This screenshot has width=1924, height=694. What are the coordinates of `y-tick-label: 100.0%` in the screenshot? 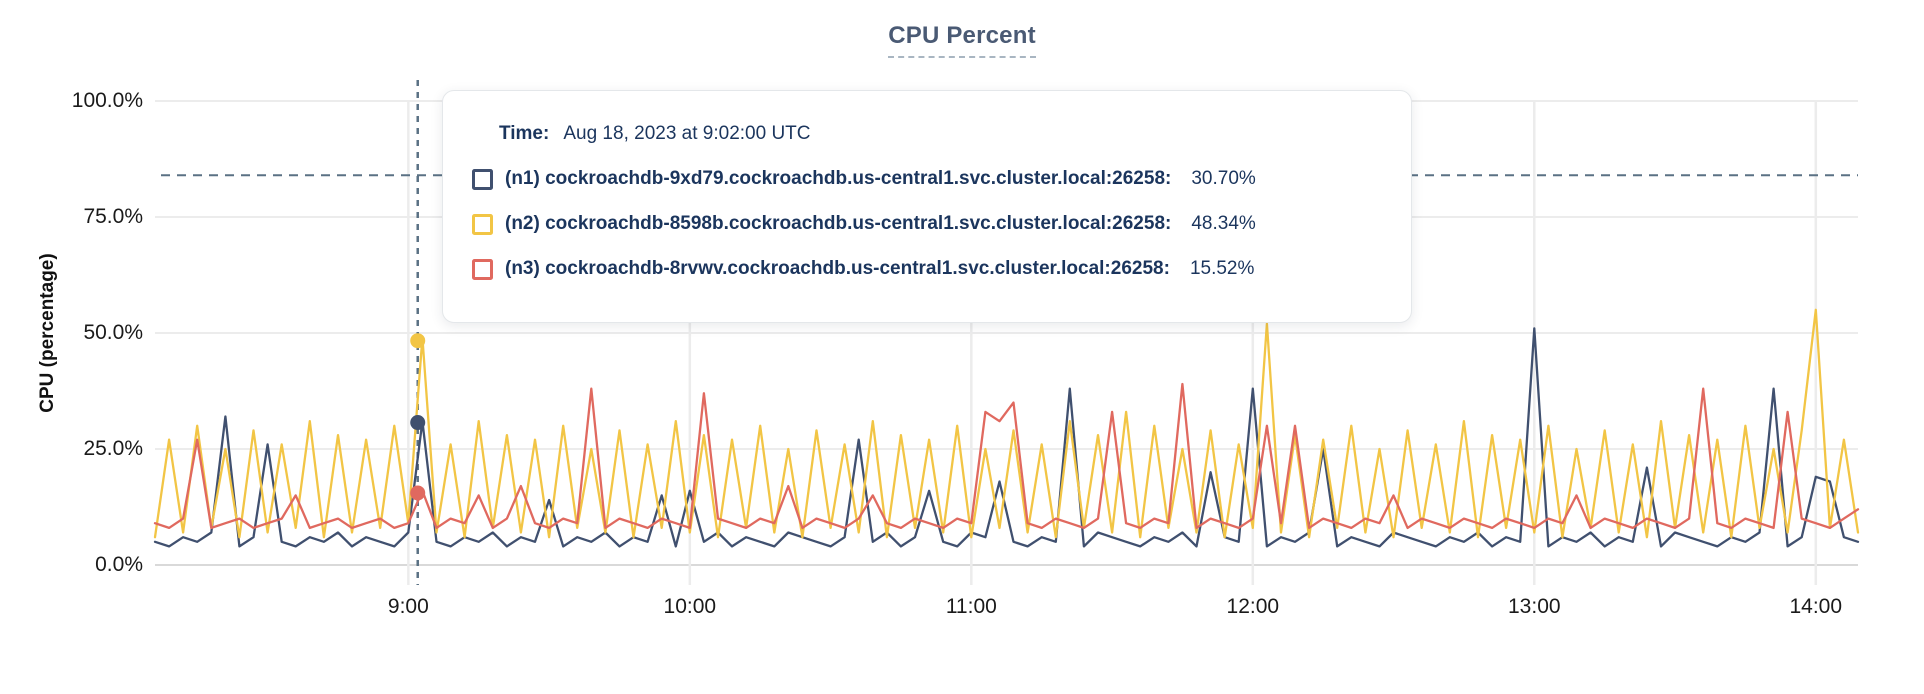 It's located at (107, 100).